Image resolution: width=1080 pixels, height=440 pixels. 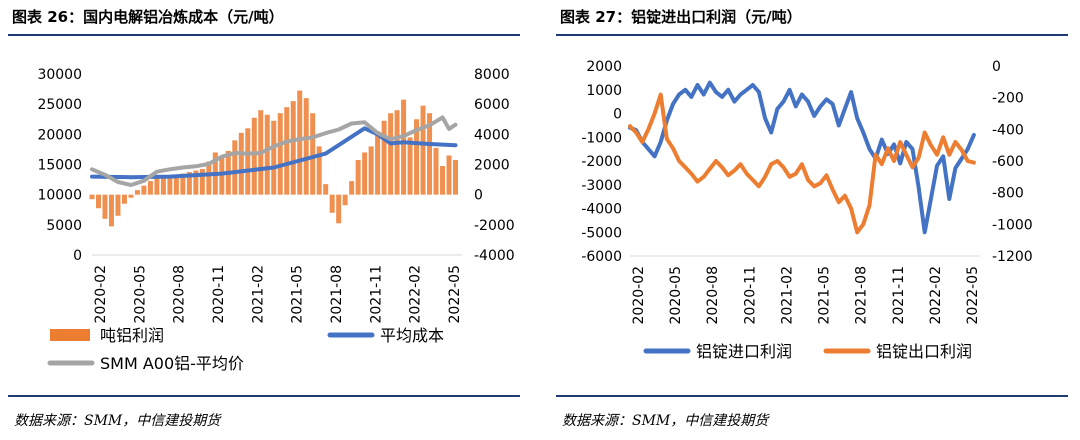 What do you see at coordinates (412, 335) in the screenshot?
I see `legend-label: 平均成本` at bounding box center [412, 335].